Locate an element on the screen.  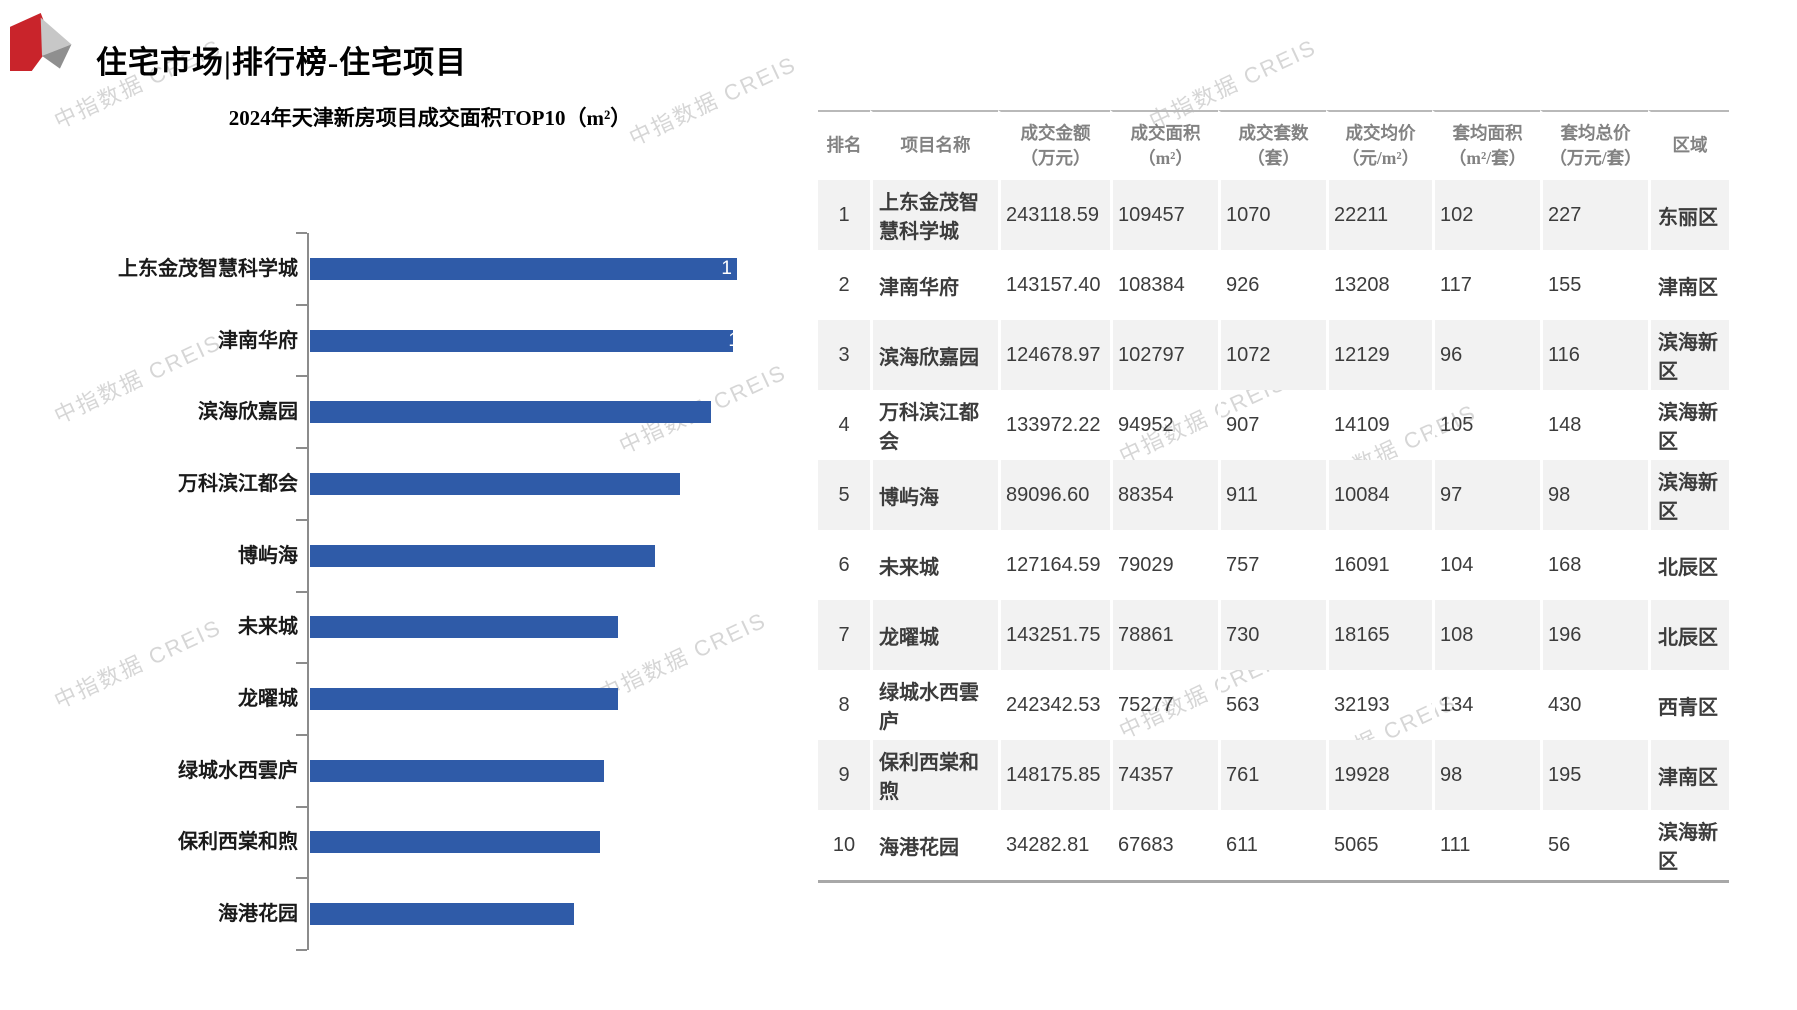
cell-district: 津南区 is located at coordinates (1688, 775).